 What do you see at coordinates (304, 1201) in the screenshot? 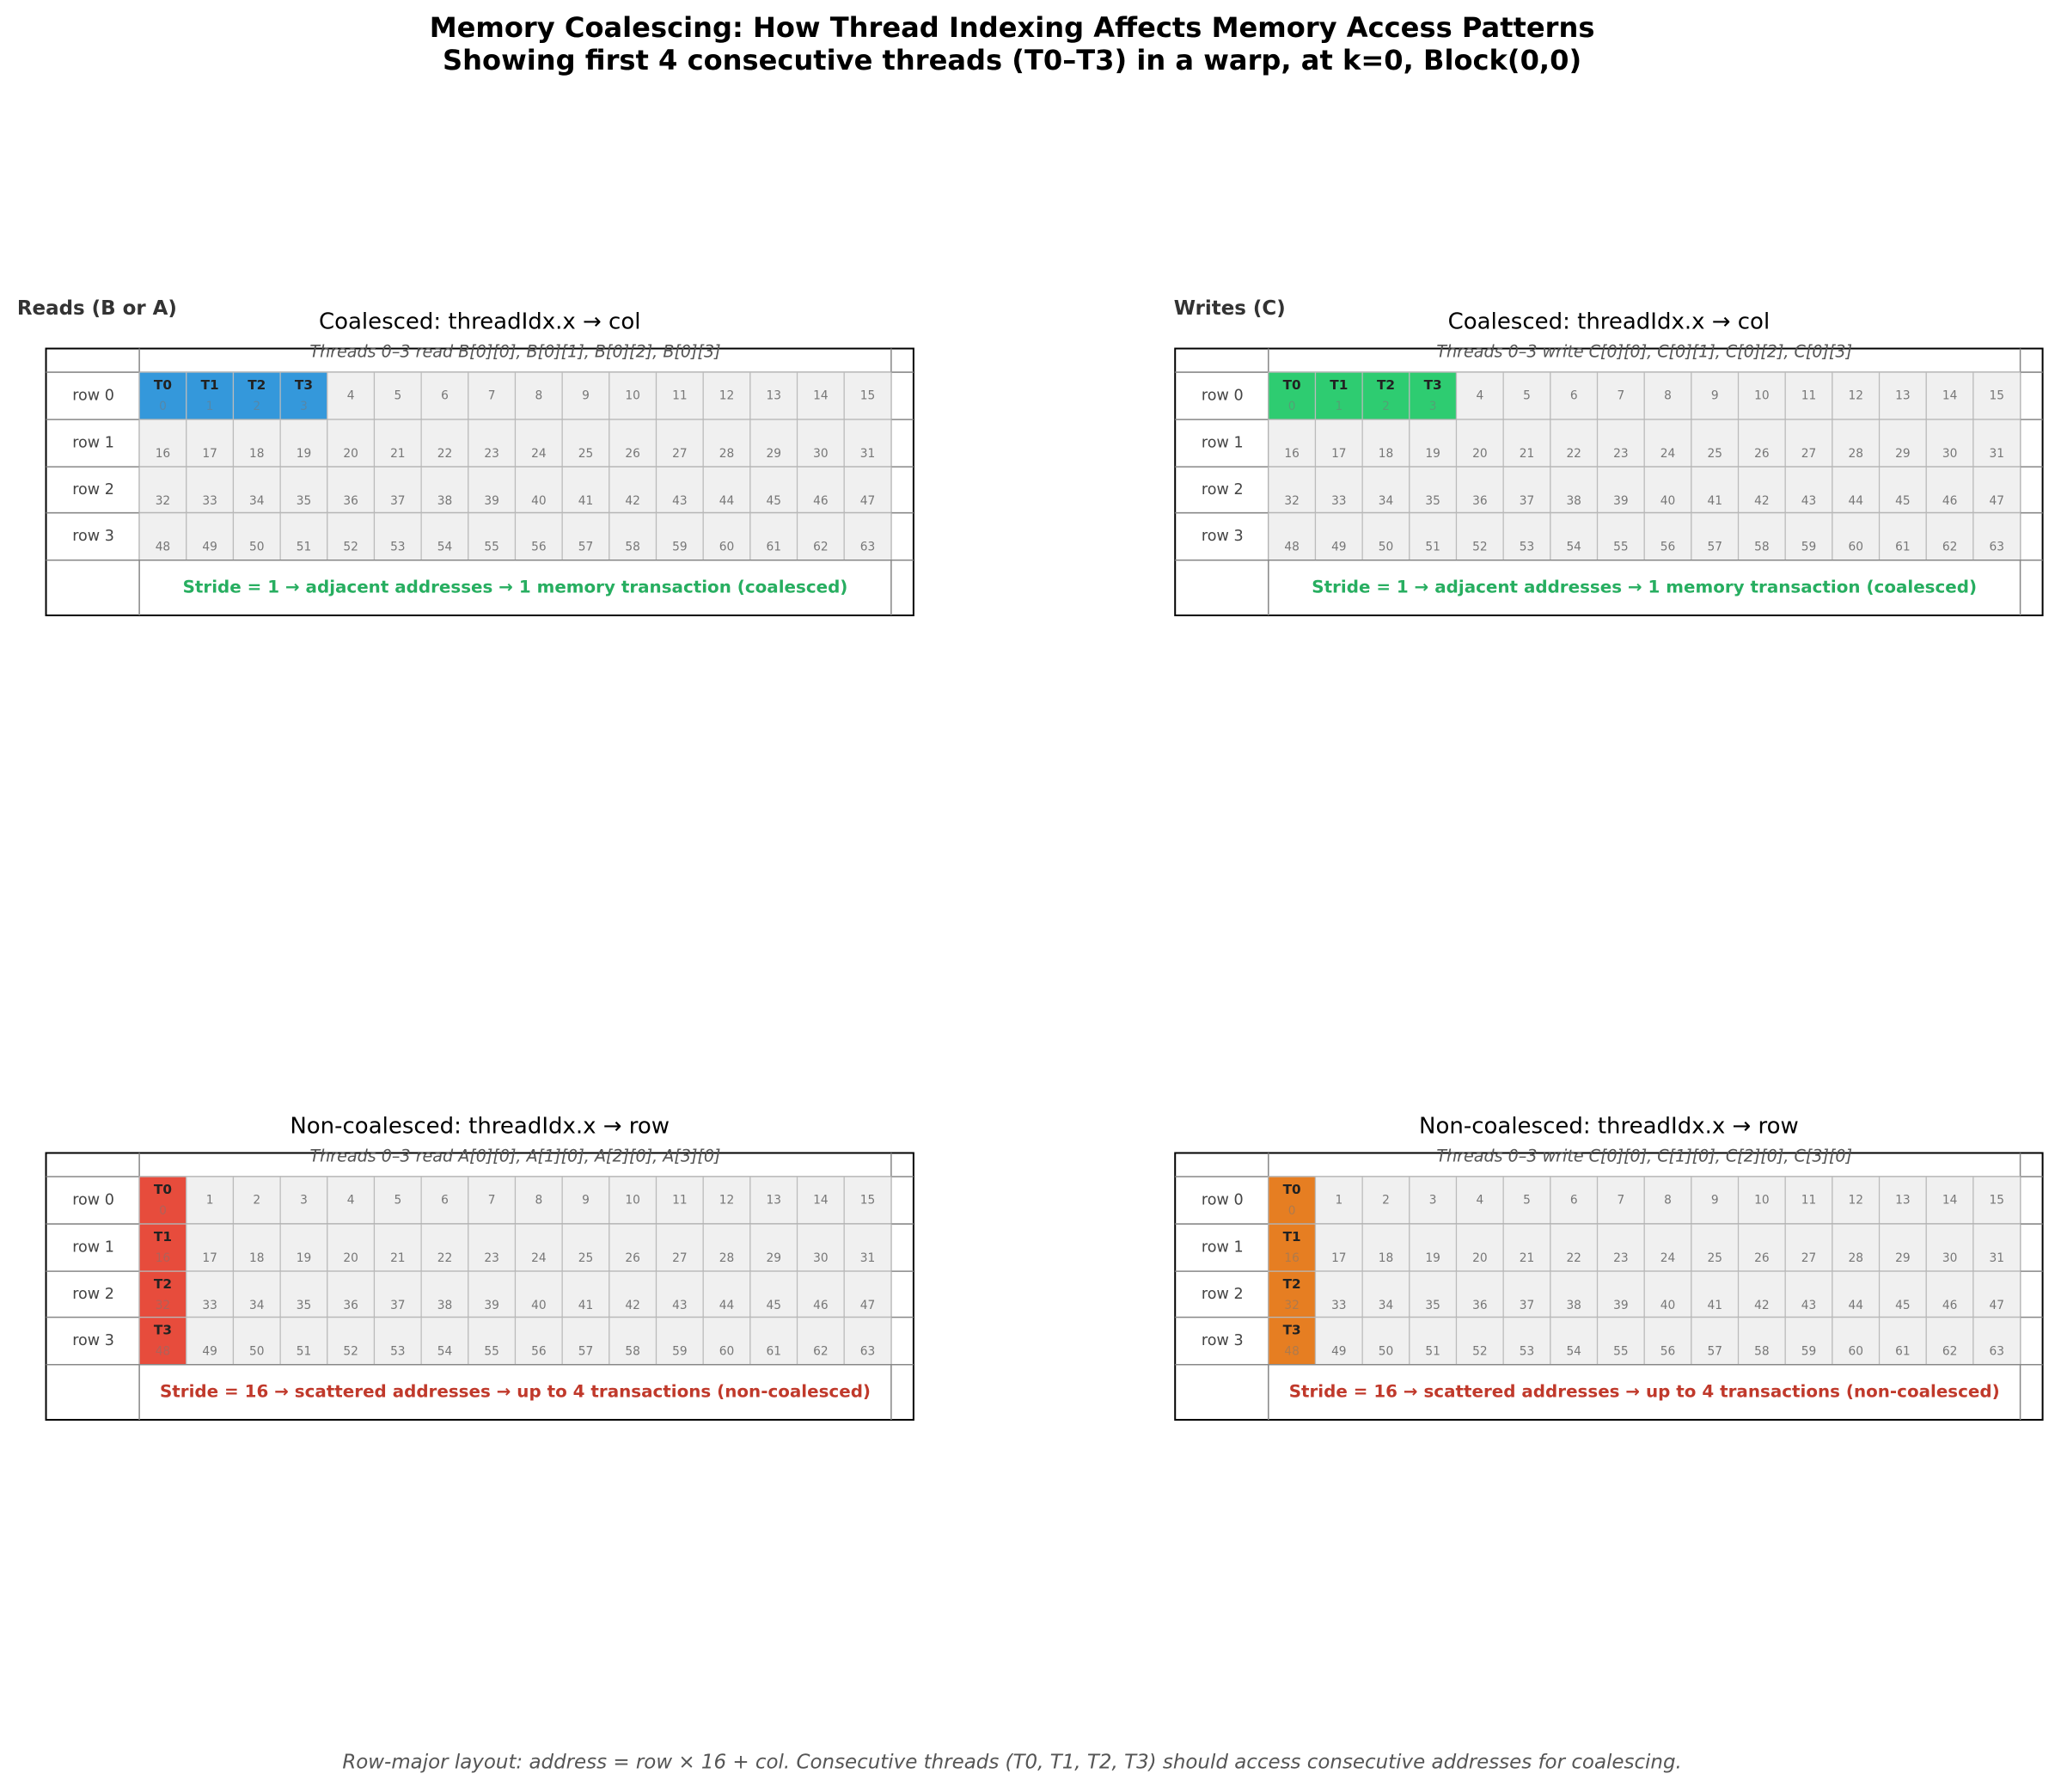
I see `address: 3` at bounding box center [304, 1201].